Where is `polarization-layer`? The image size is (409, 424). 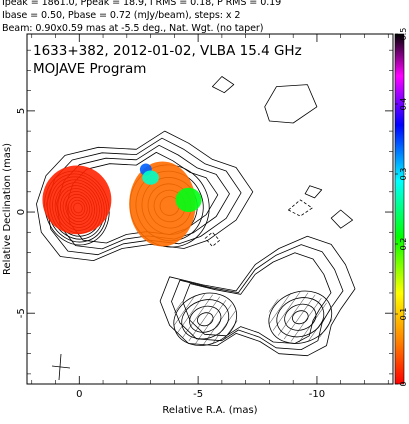
polarization-layer is located at coordinates (122, 204).